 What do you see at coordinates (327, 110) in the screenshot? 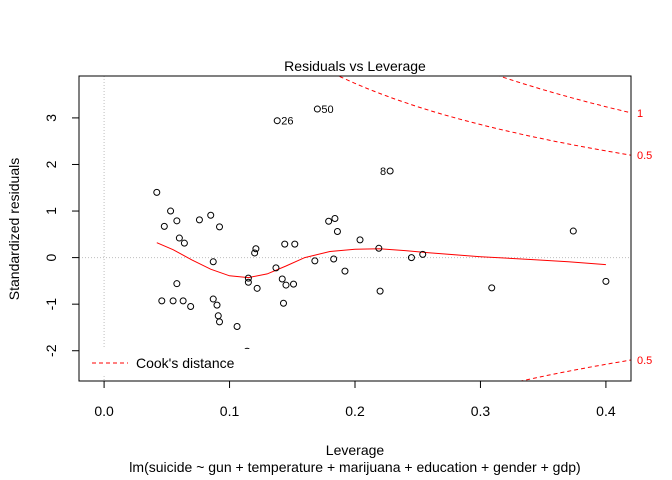
I see `point-label-50: 50` at bounding box center [327, 110].